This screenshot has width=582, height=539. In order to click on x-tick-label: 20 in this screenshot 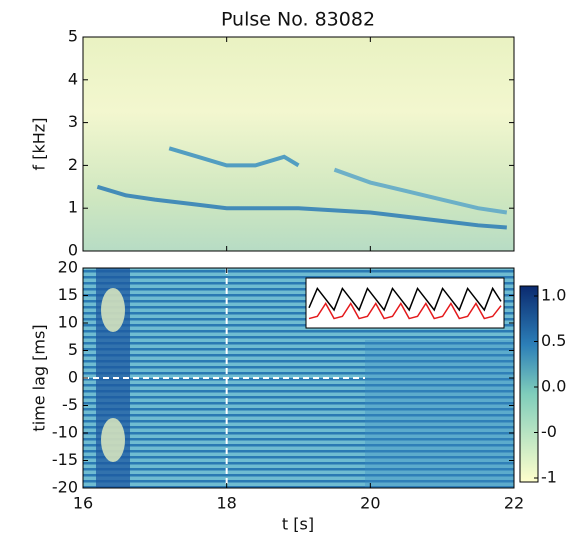, I will do `click(370, 503)`.